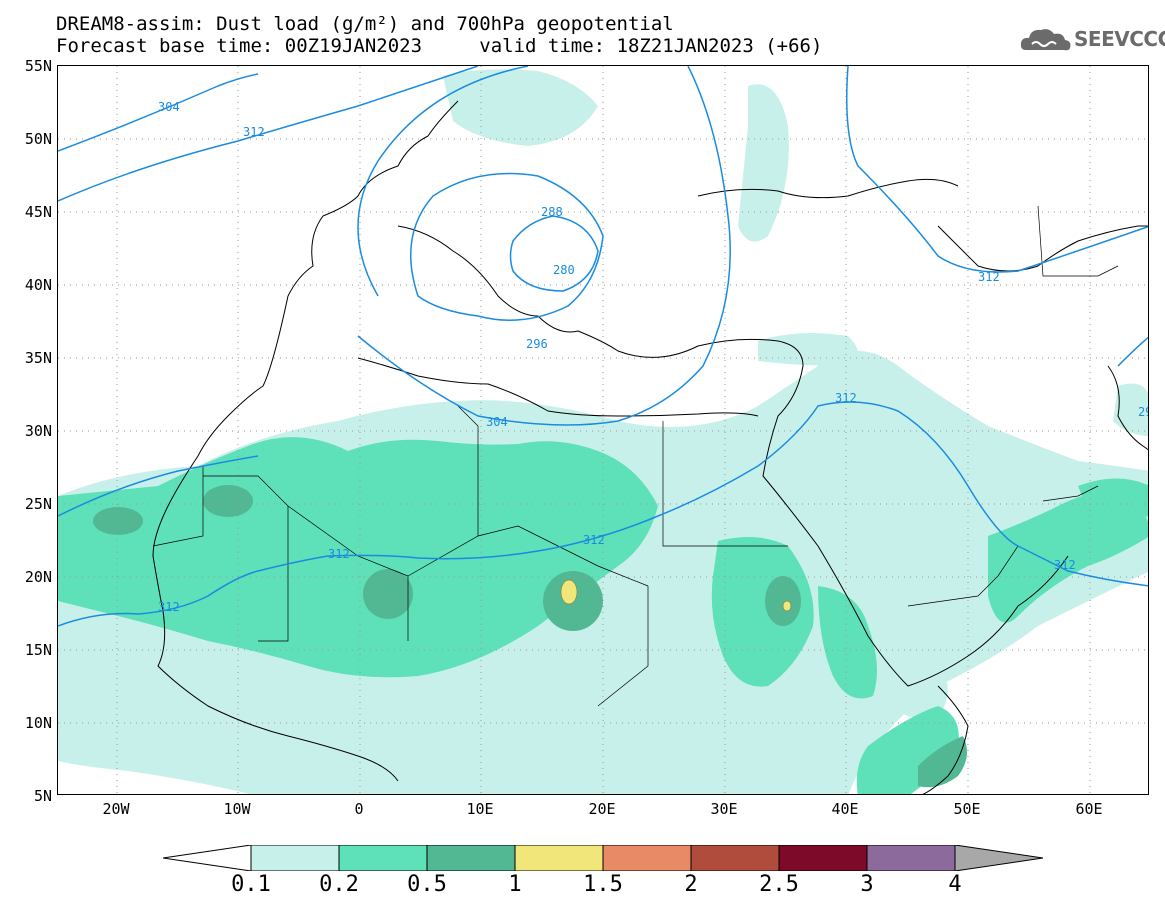  I want to click on lat-label: 50N, so click(38, 139).